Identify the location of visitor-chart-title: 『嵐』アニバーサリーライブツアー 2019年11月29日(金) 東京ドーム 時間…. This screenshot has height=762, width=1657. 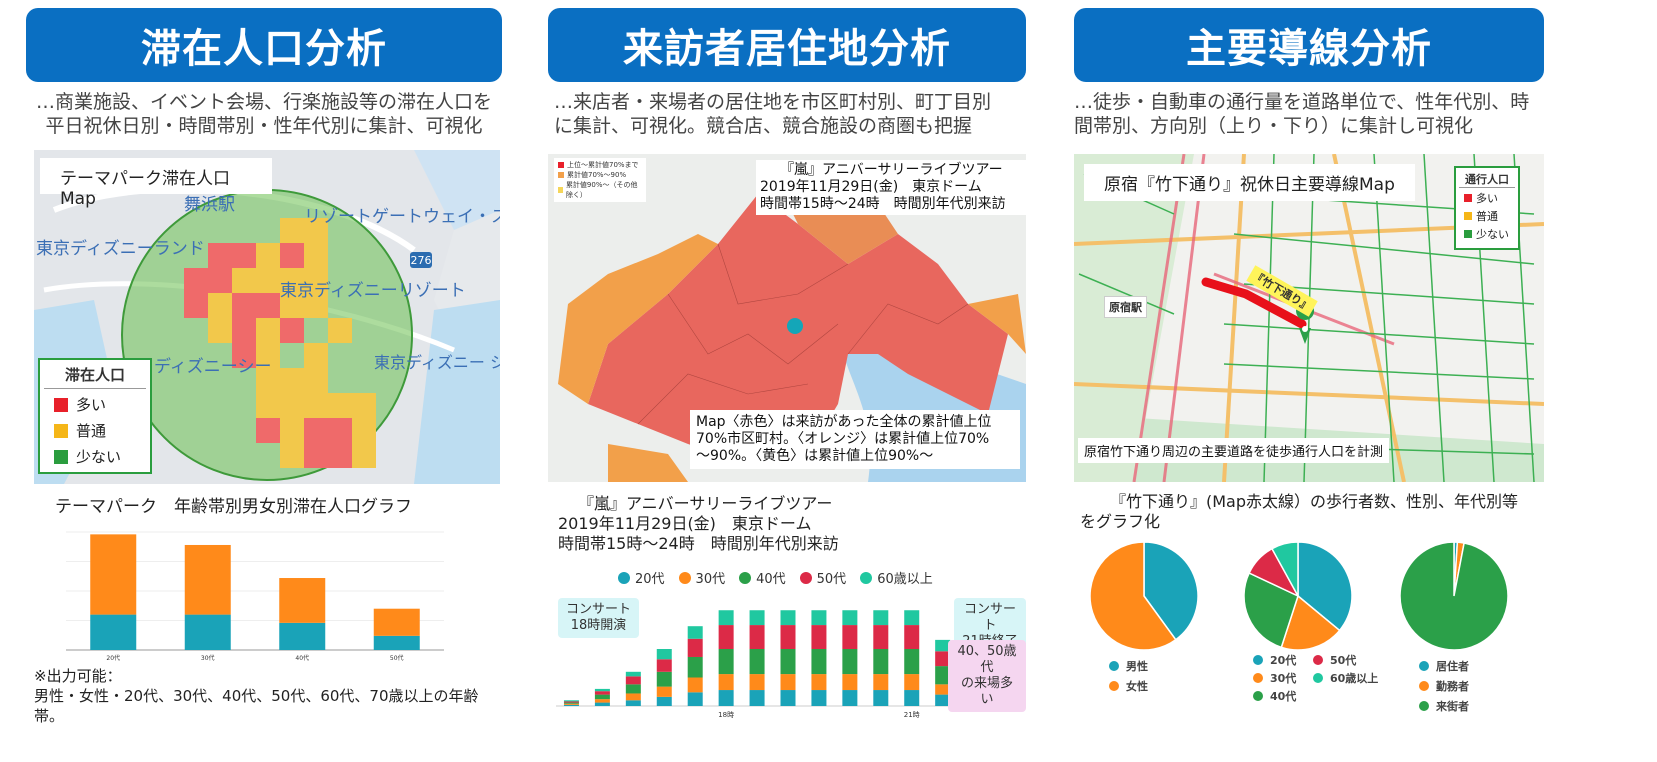
(698, 524).